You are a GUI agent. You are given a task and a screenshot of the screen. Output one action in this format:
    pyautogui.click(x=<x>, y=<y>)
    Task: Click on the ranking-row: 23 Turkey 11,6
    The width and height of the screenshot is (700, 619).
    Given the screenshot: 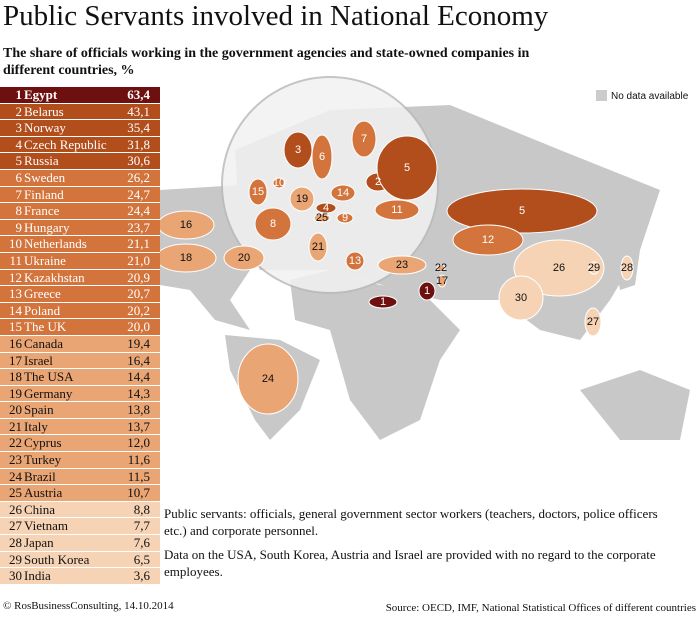 What is the action you would take?
    pyautogui.click(x=80, y=460)
    